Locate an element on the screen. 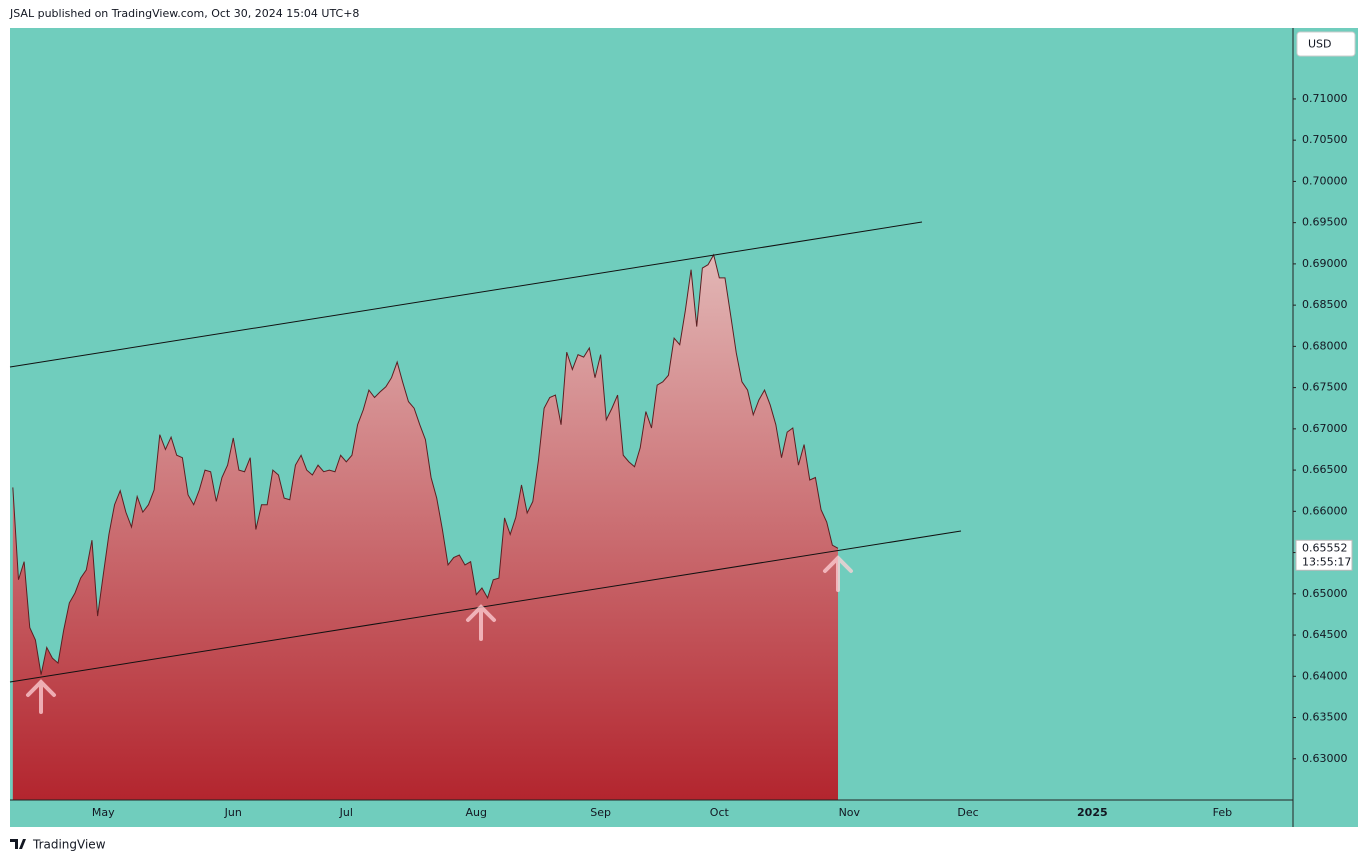 This screenshot has height=863, width=1369. x-tick-label: Nov is located at coordinates (850, 812).